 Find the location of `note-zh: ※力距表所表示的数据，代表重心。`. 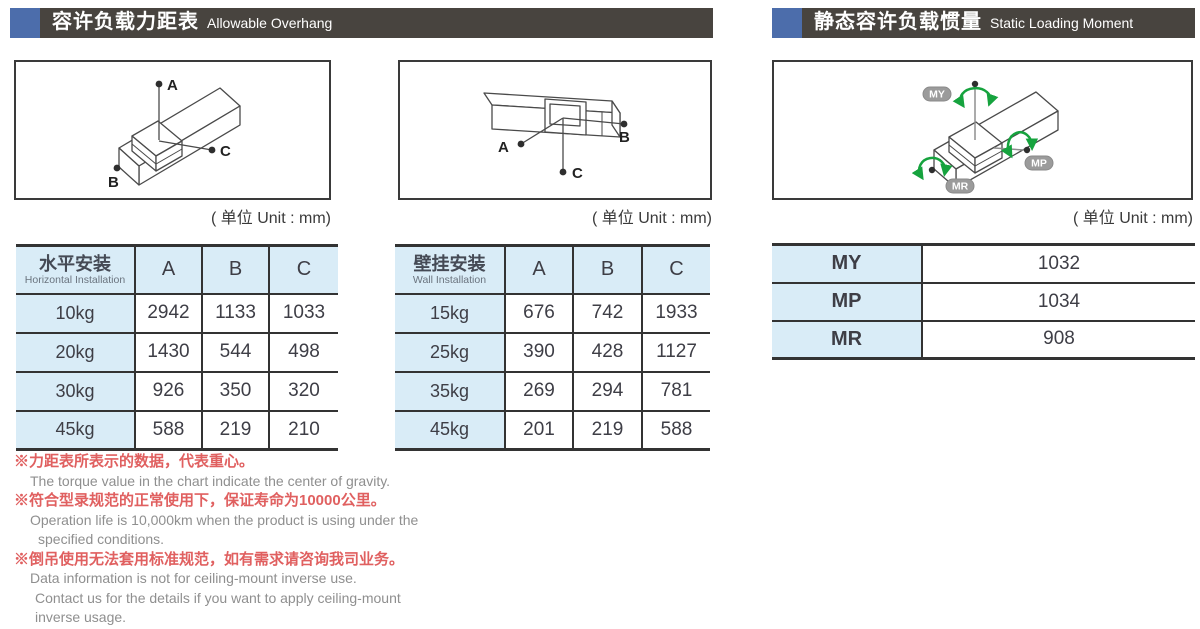

note-zh: ※力距表所表示的数据，代表重心。 is located at coordinates (134, 461).